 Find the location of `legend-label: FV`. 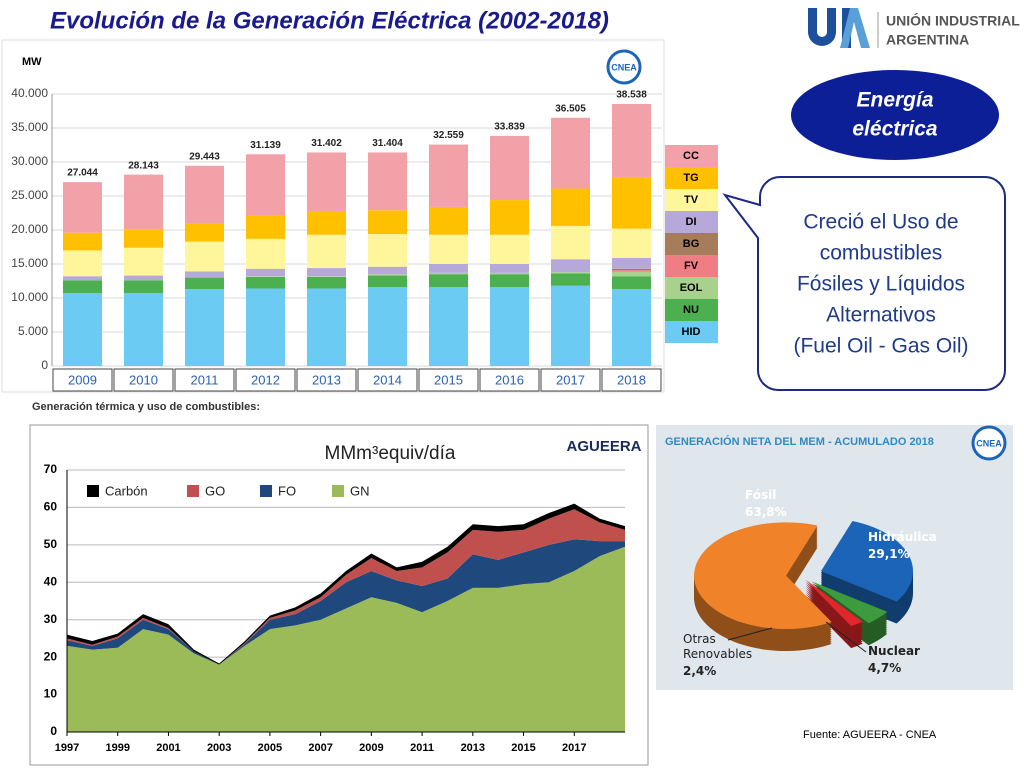

legend-label: FV is located at coordinates (691, 266).